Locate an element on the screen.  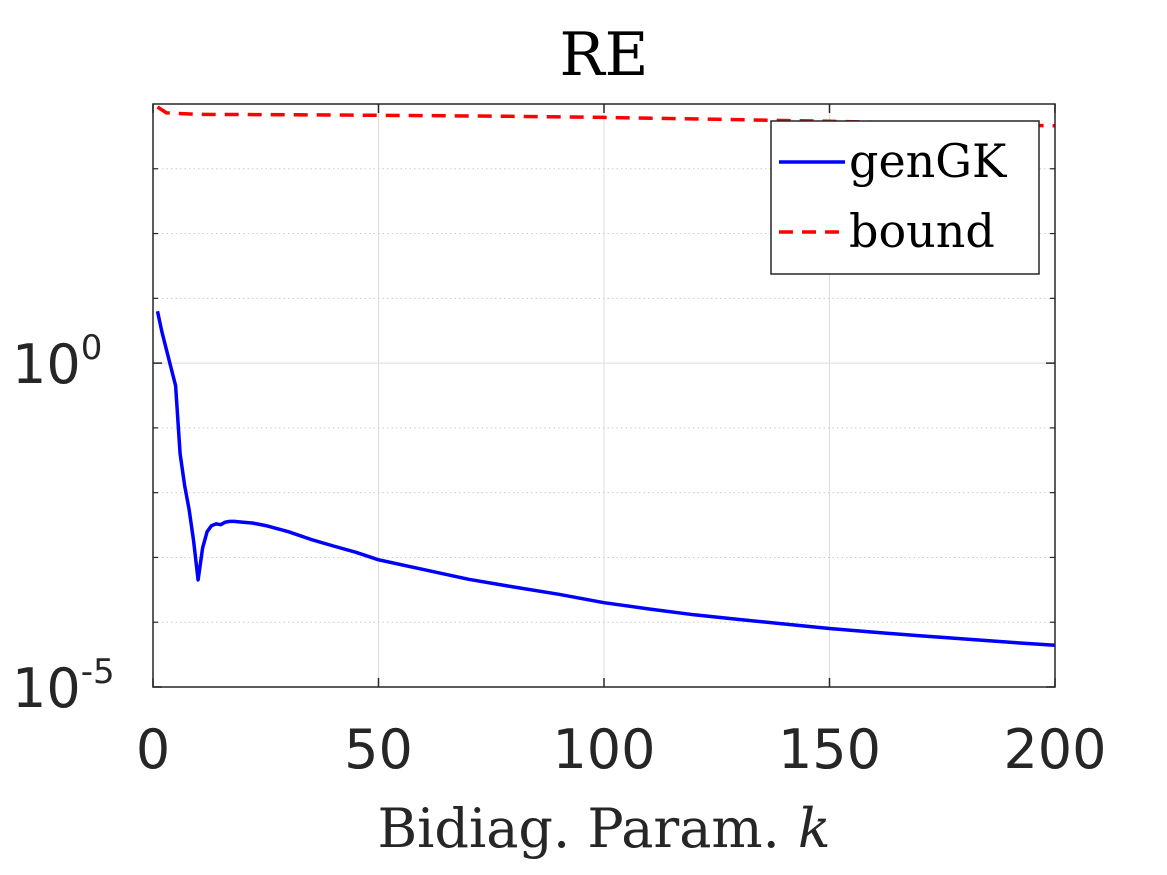
legend-box is located at coordinates (905, 197).